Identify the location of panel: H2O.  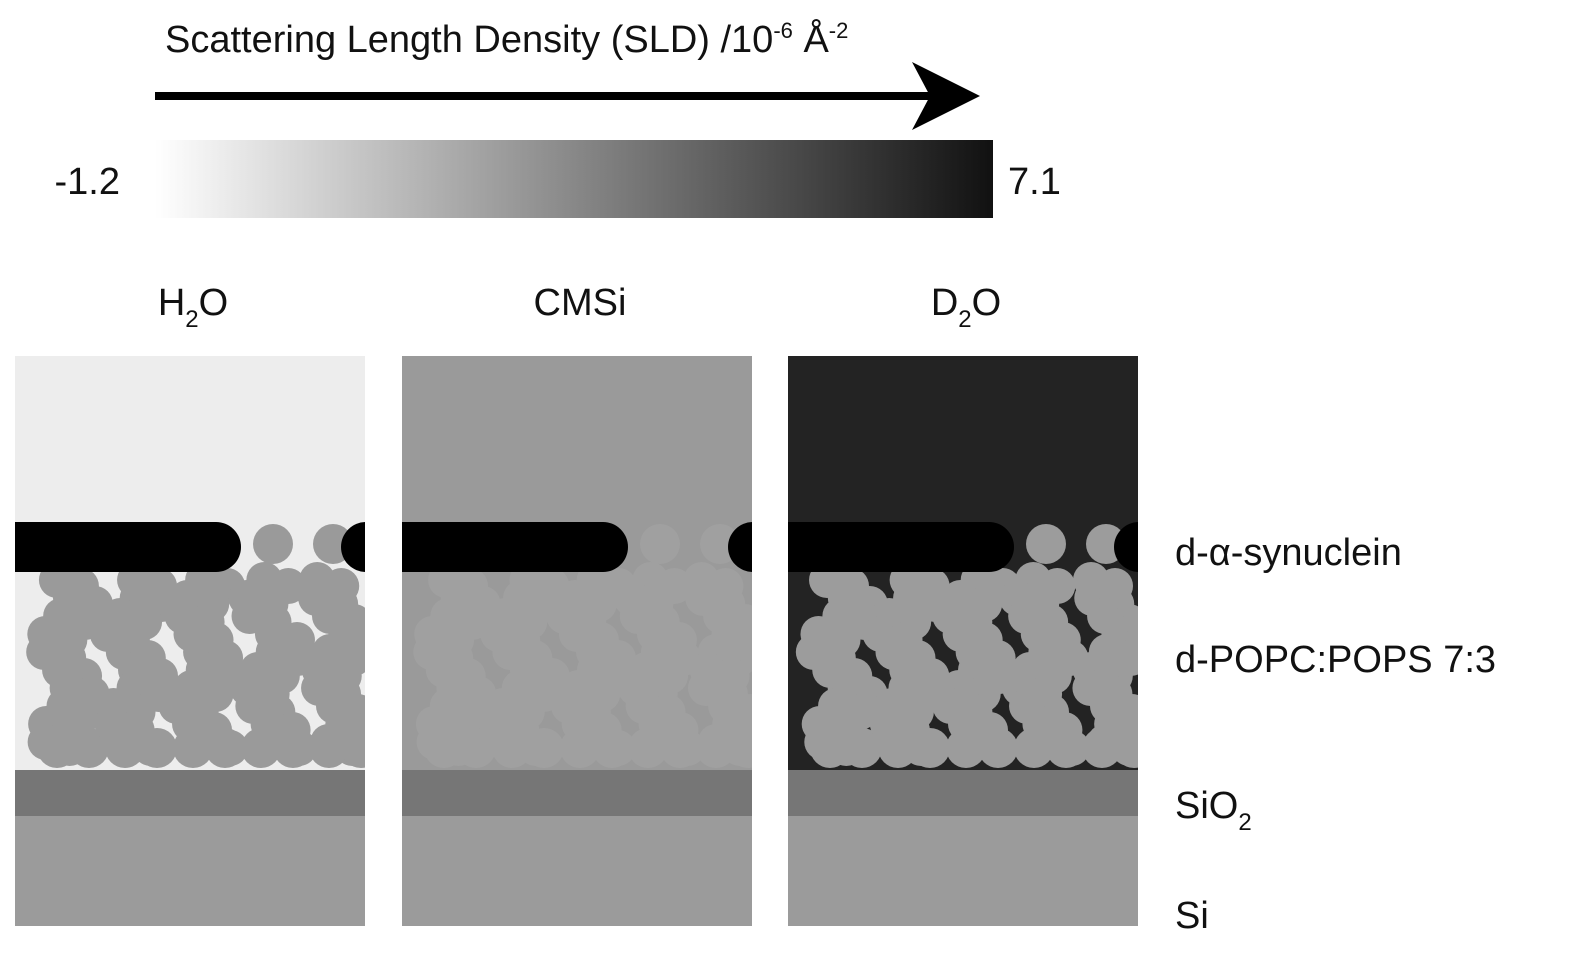
(190, 604).